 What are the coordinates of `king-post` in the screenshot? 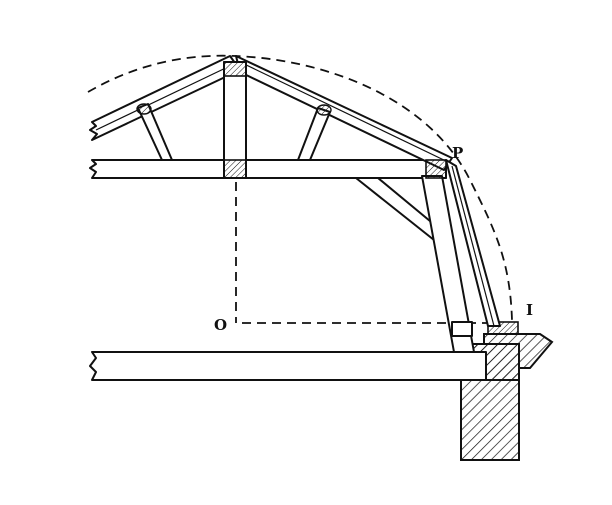 It's located at (235, 120).